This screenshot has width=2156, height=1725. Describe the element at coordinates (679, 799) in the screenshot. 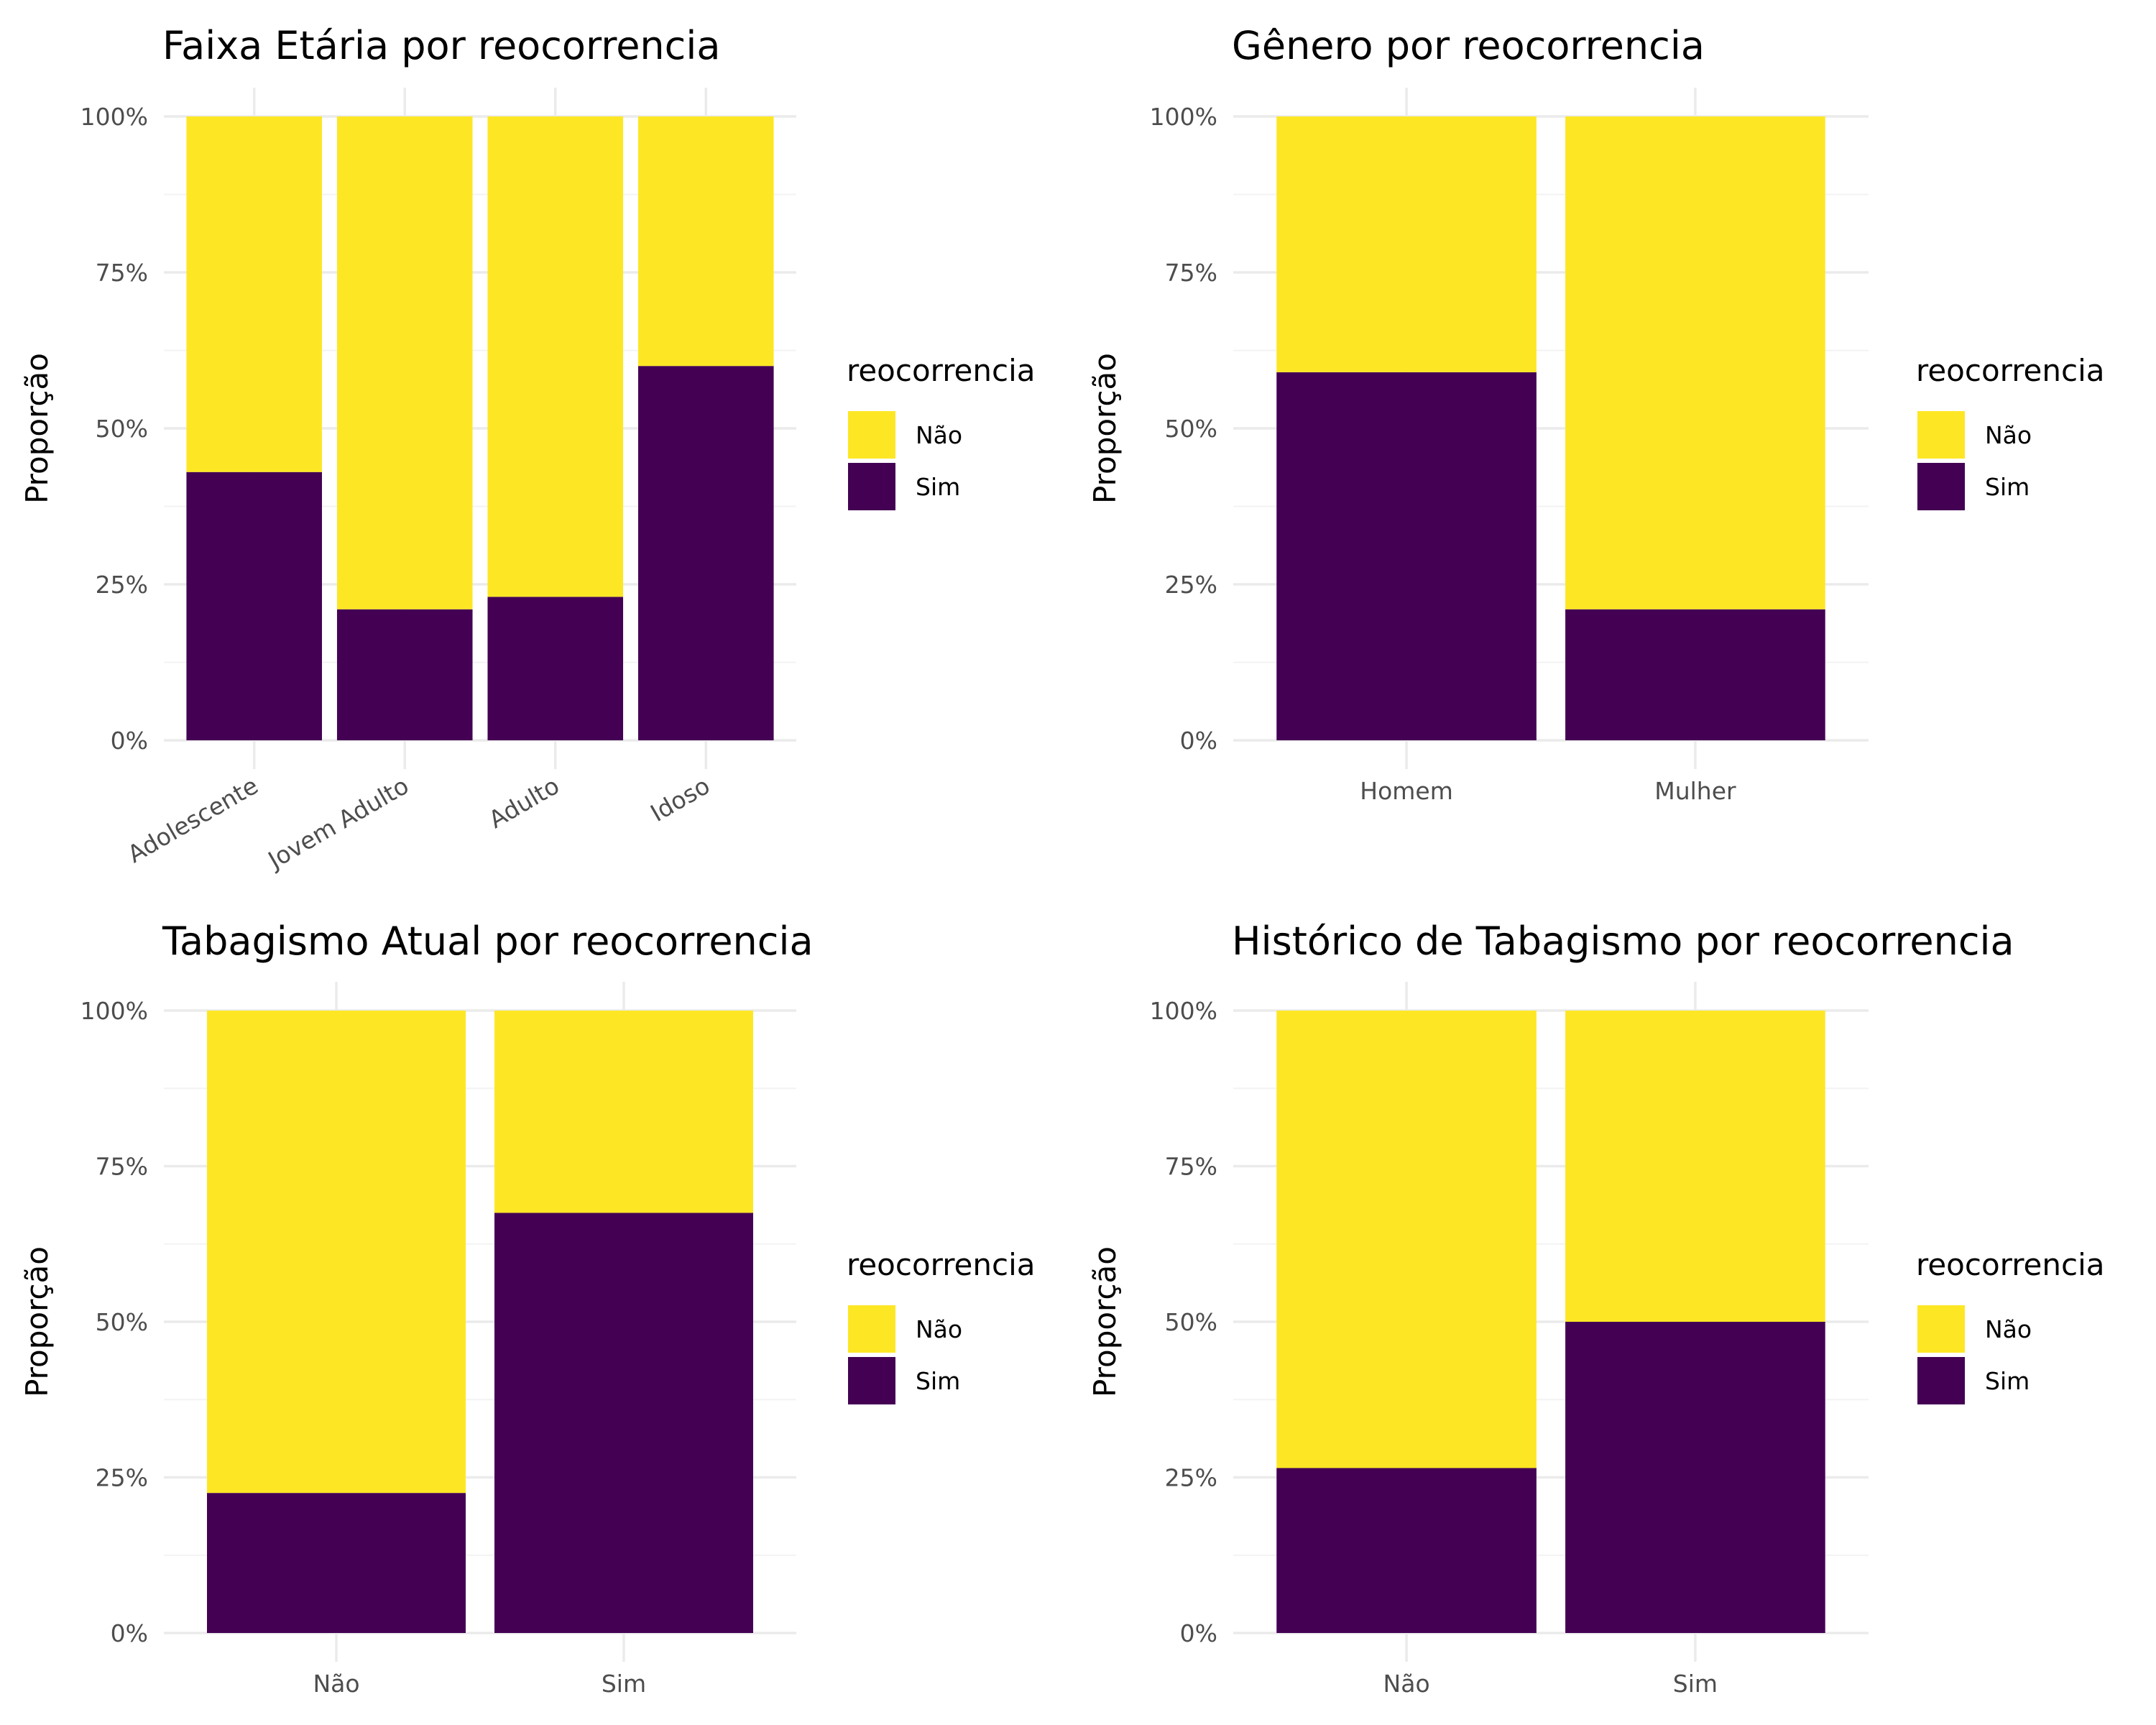

I see `x-tick-label: Idoso` at that location.